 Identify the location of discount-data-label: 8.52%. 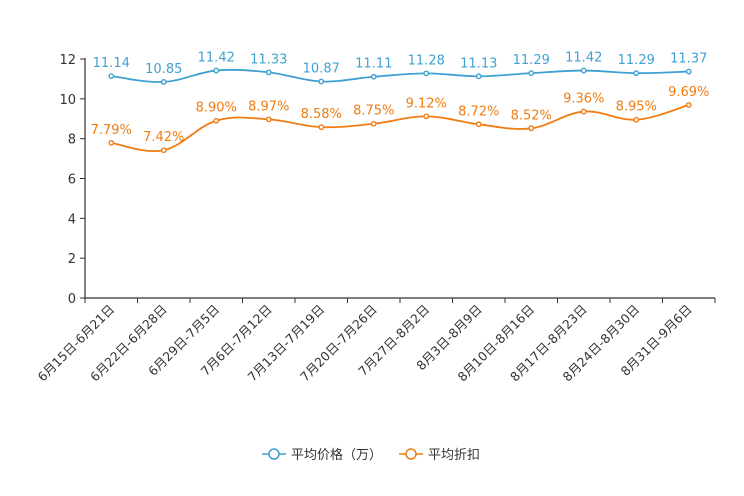
(531, 115).